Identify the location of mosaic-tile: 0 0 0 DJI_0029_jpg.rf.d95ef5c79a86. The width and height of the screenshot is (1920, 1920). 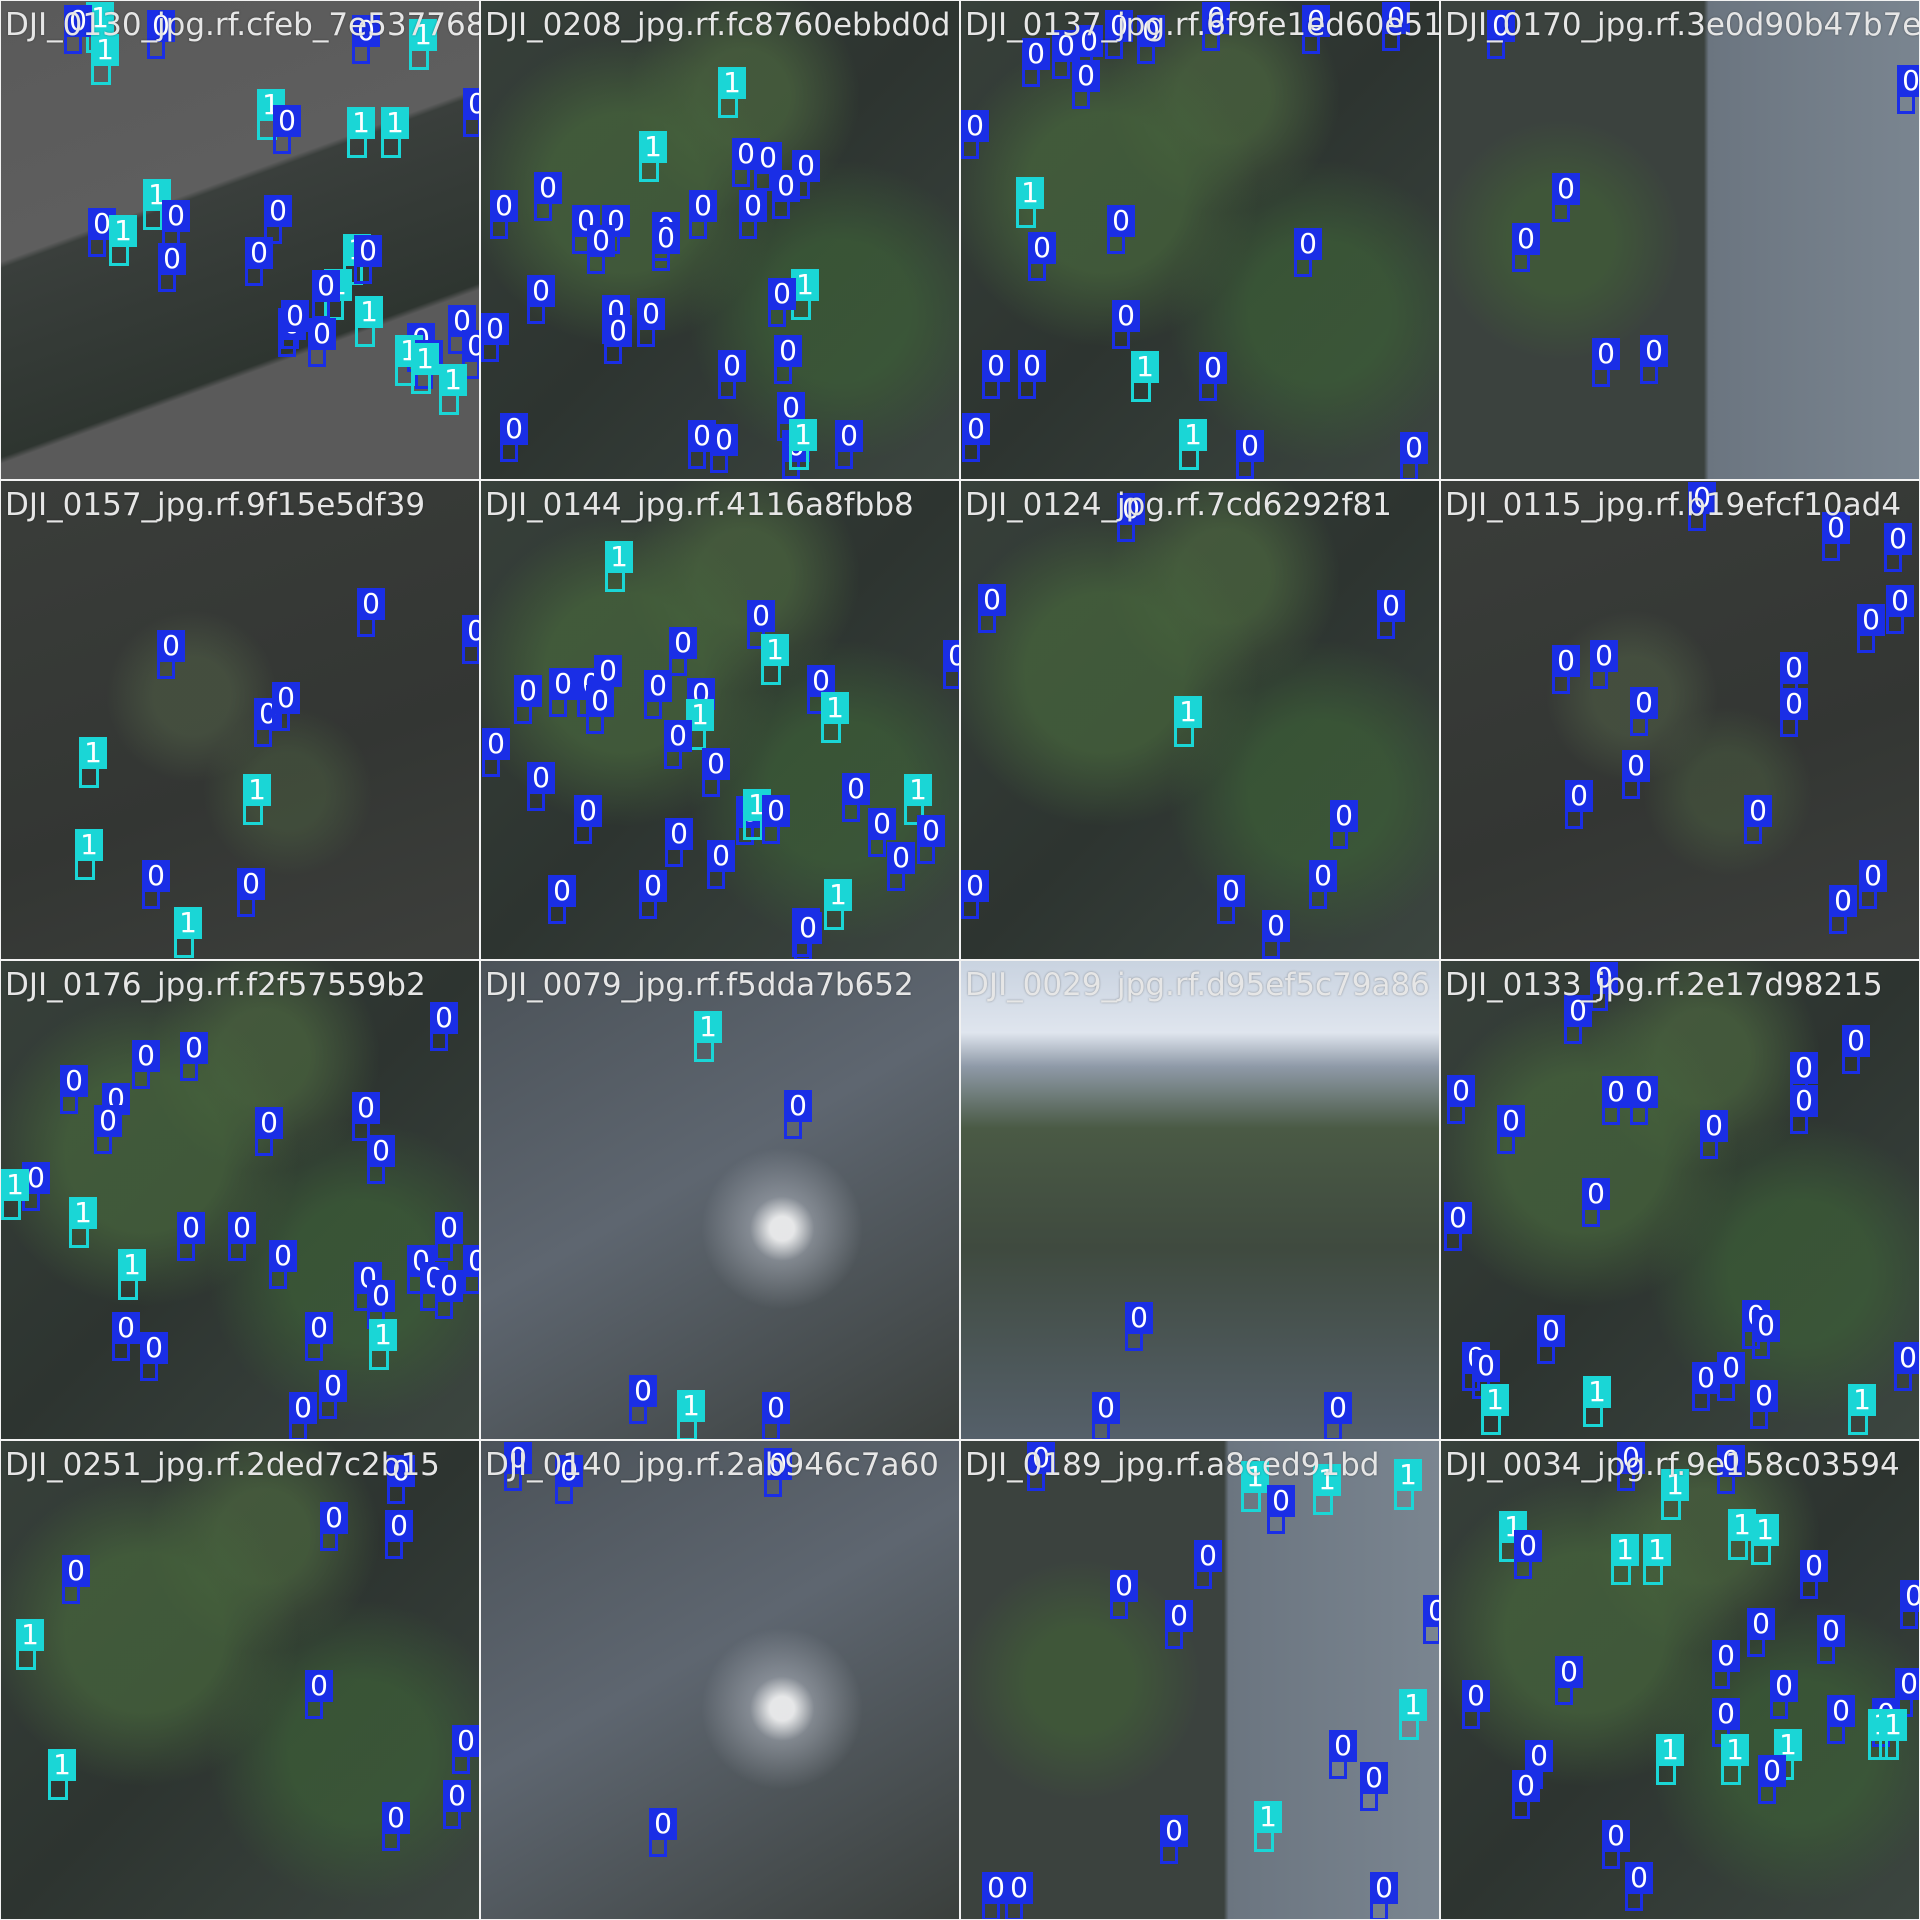
(1200, 1200).